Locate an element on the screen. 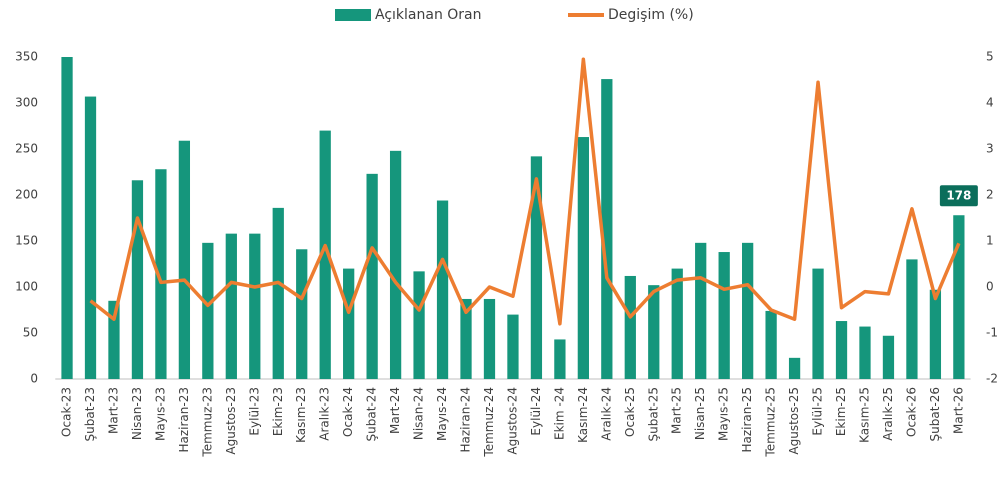  y2-tick-label: 5 is located at coordinates (990, 57).